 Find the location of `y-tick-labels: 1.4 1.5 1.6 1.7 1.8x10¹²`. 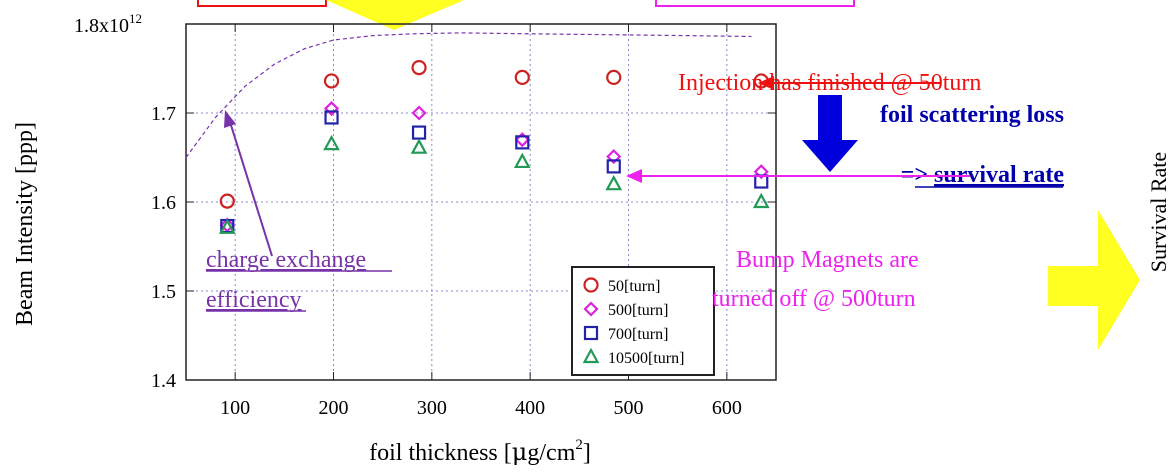

y-tick-labels: 1.4 1.5 1.6 1.7 1.8x10¹² is located at coordinates (125, 201).